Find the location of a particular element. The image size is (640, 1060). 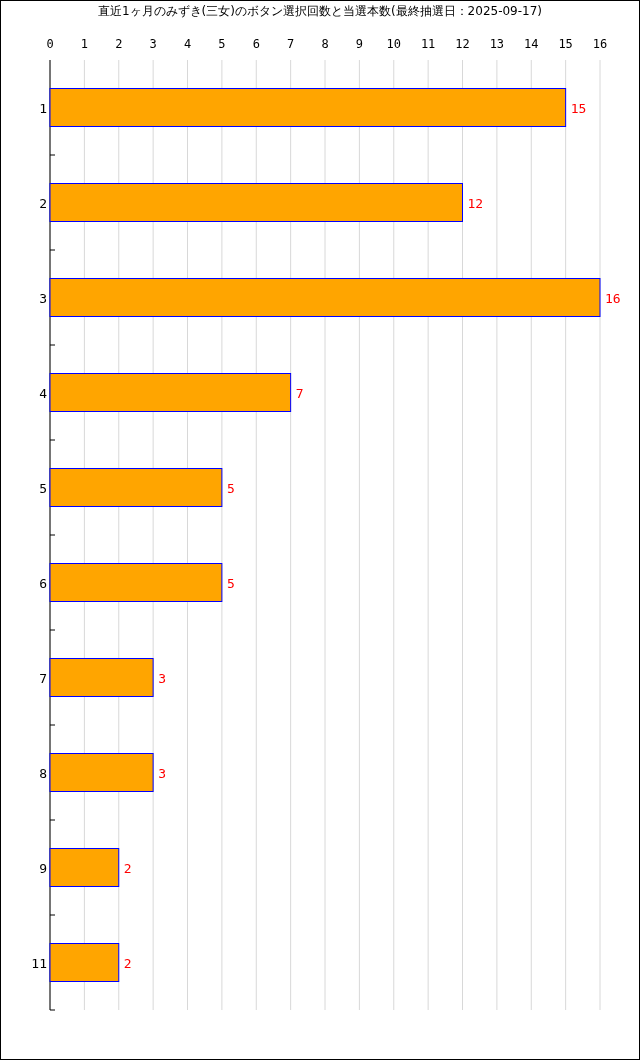

x-tick-label: 11 is located at coordinates (428, 44).